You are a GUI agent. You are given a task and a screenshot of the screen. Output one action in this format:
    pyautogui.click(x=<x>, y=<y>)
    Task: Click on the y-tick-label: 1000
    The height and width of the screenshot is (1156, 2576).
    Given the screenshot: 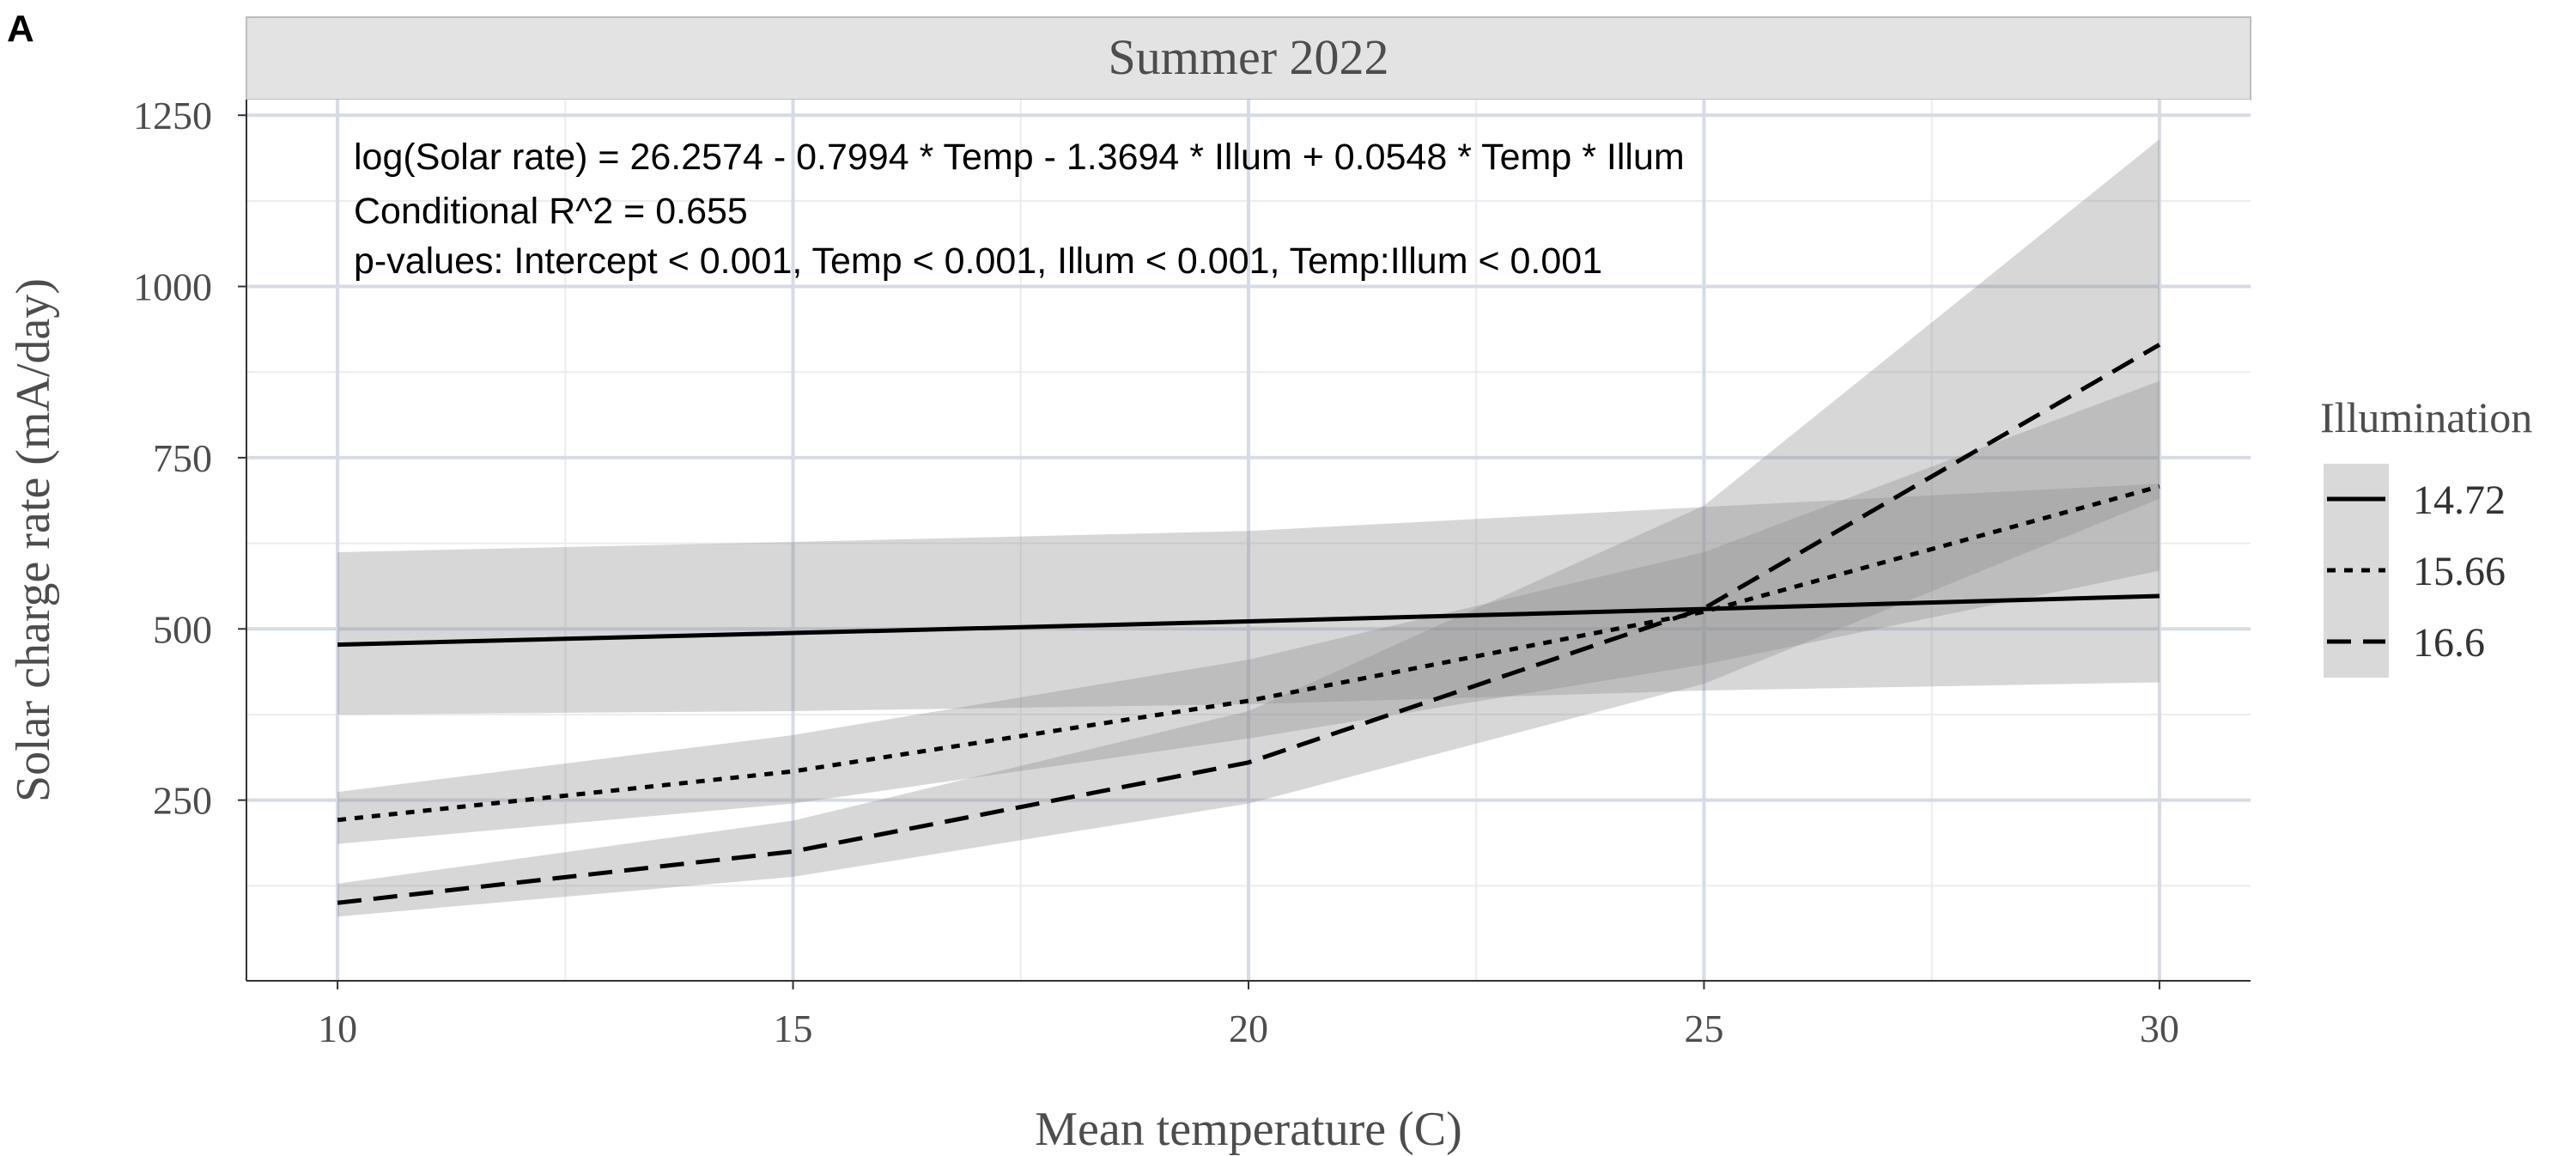 What is the action you would take?
    pyautogui.click(x=172, y=287)
    